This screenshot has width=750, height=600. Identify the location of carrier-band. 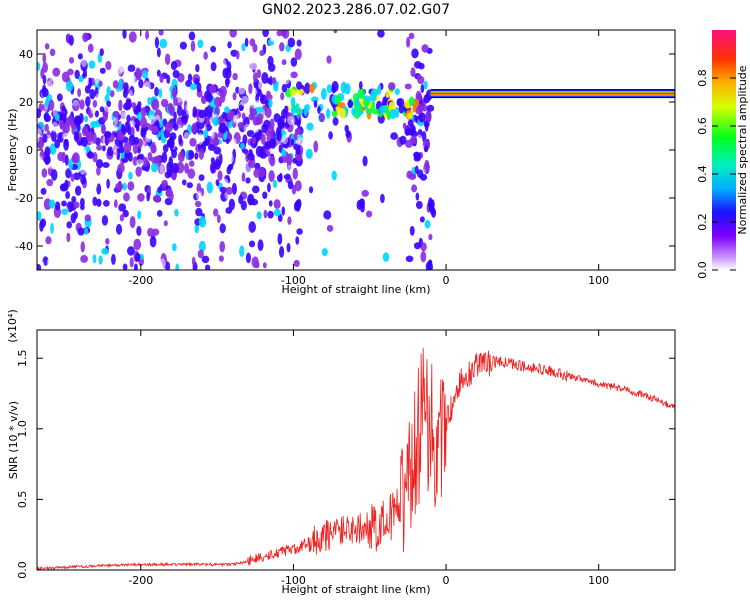
(552, 93).